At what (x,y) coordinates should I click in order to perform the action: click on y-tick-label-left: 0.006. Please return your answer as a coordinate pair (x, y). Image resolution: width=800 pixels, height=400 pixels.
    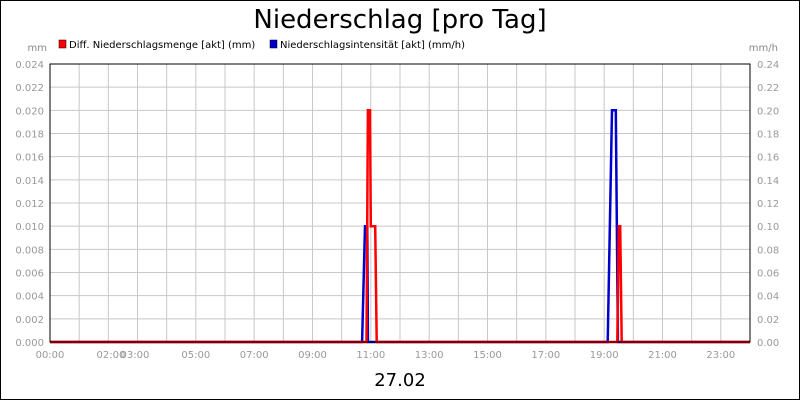
    Looking at the image, I should click on (29, 274).